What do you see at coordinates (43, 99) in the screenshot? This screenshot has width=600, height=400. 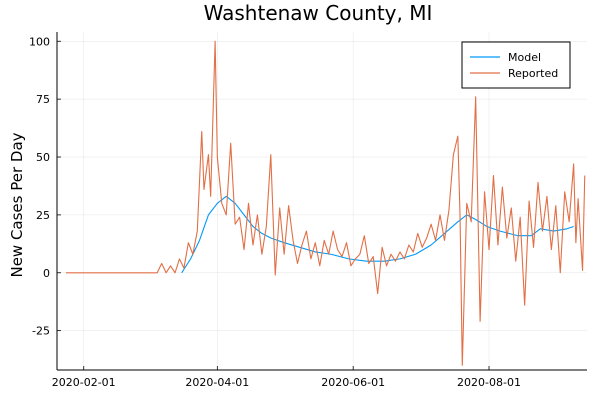 I see `y-tick-label-4: 75` at bounding box center [43, 99].